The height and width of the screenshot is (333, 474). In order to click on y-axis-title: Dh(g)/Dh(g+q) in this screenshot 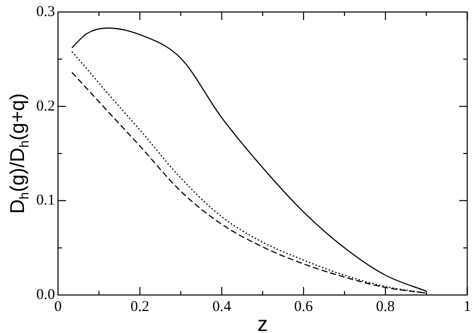, I will do `click(19, 153)`.